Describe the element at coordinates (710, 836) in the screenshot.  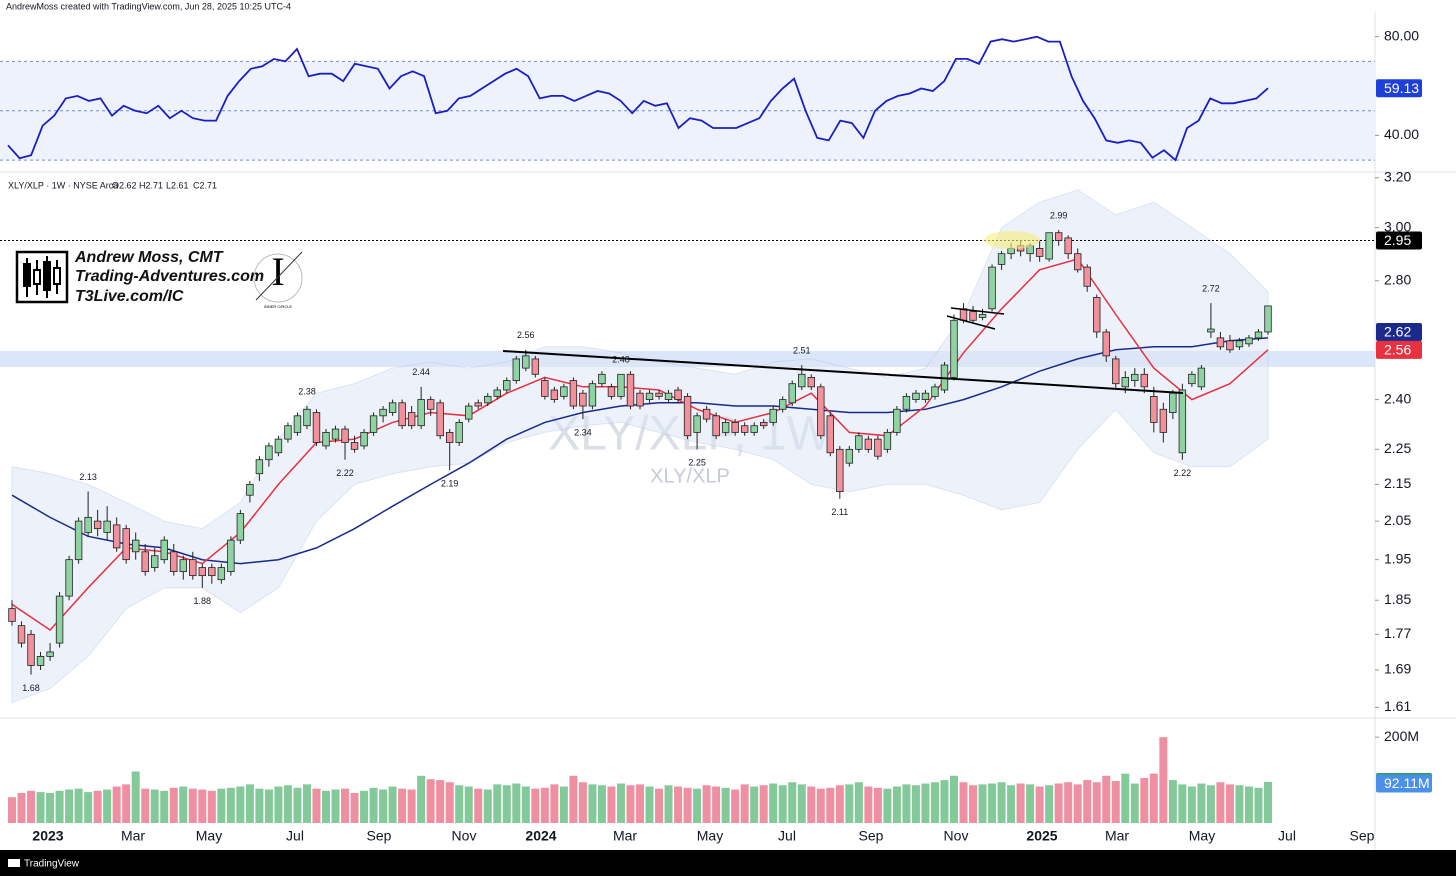
I see `x-tick-label: May` at that location.